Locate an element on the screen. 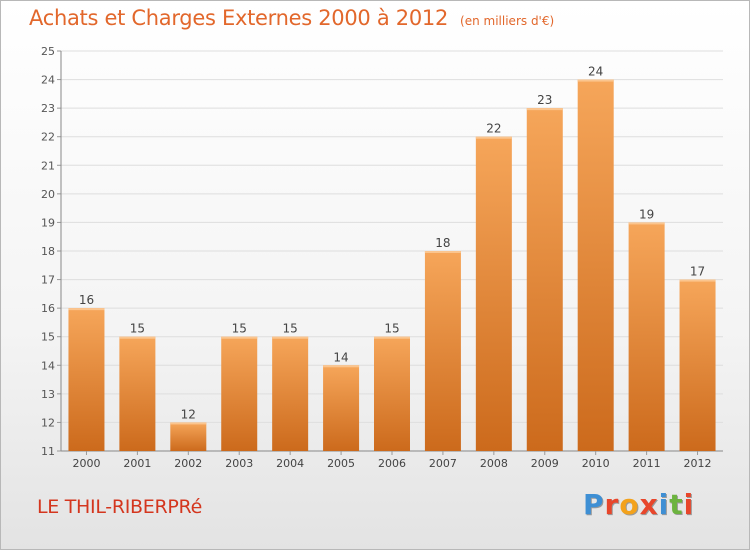 The height and width of the screenshot is (551, 750). x-tick-label: 2006 is located at coordinates (392, 463).